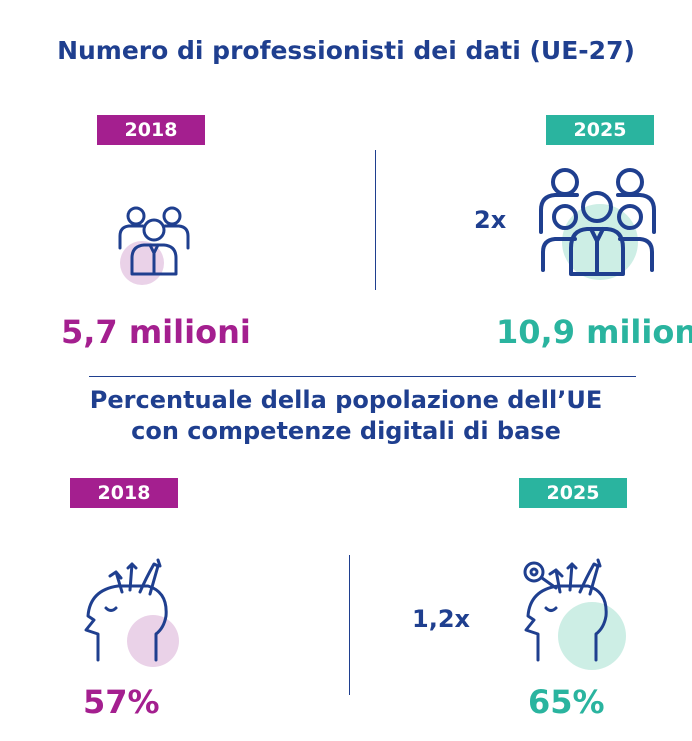 The image size is (692, 741). I want to click on section1-divider, so click(375, 220).